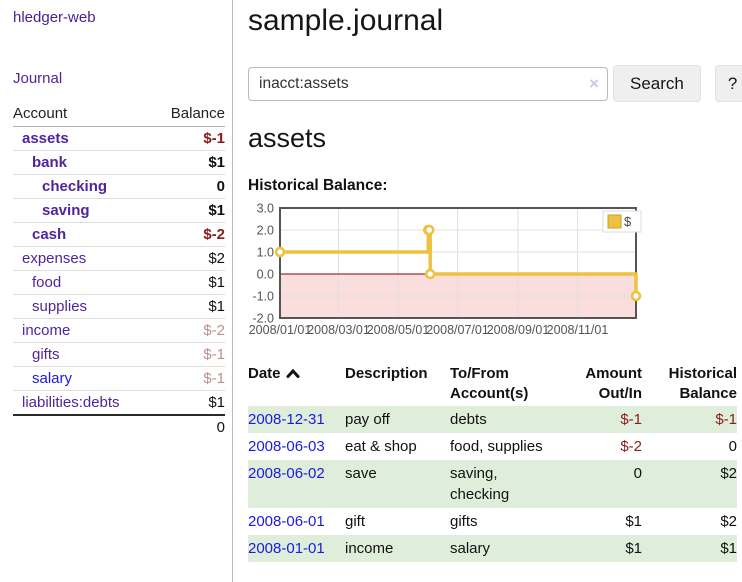  I want to click on account-row: assets $-1, so click(119, 139).